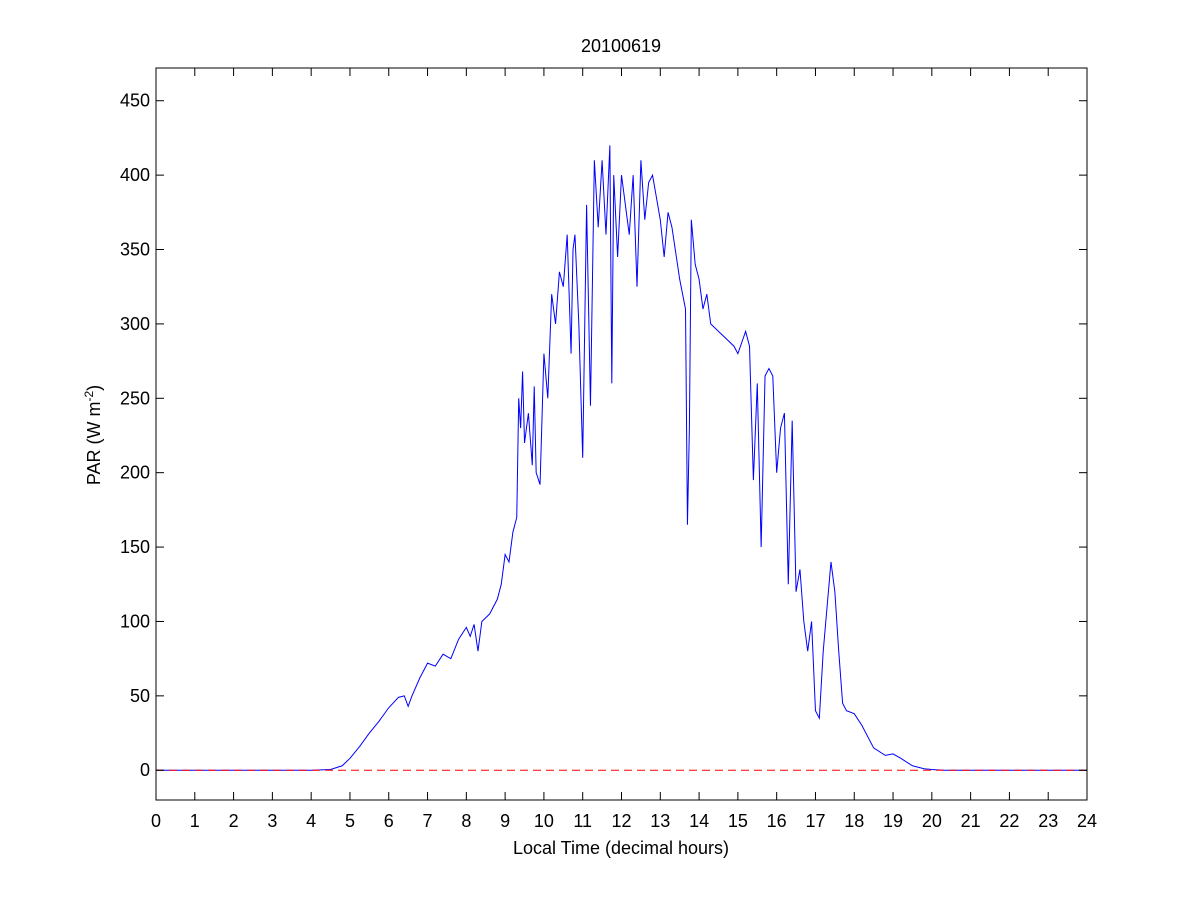 The image size is (1201, 900). Describe the element at coordinates (272, 821) in the screenshot. I see `x-tick-label: 3` at that location.